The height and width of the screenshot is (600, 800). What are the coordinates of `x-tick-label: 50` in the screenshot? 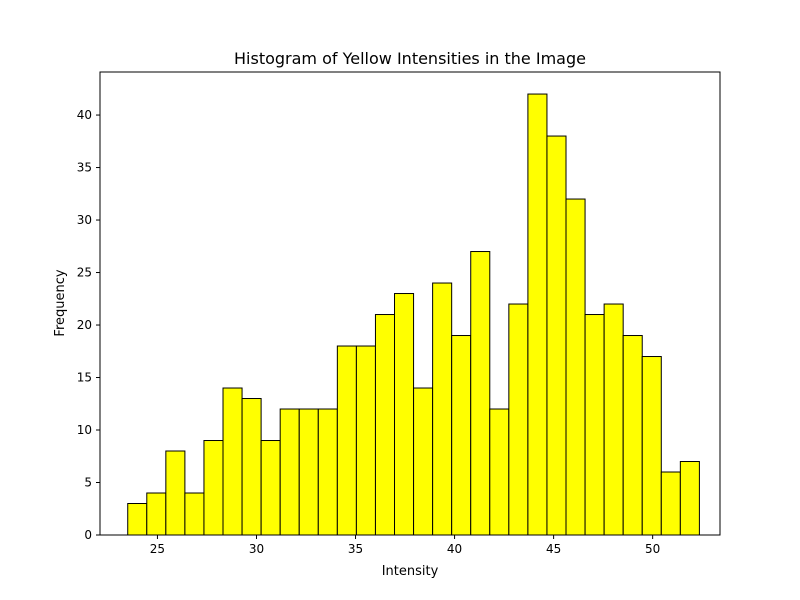 It's located at (652, 549).